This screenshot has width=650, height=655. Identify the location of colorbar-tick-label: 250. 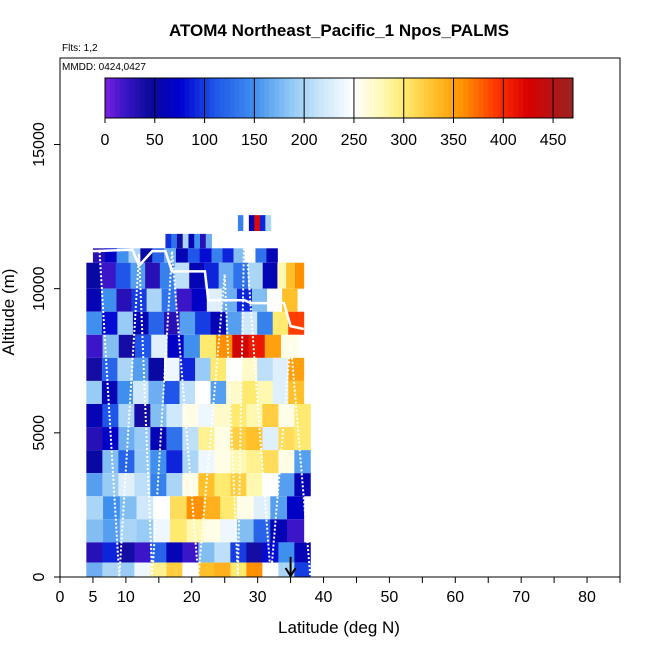
(354, 140).